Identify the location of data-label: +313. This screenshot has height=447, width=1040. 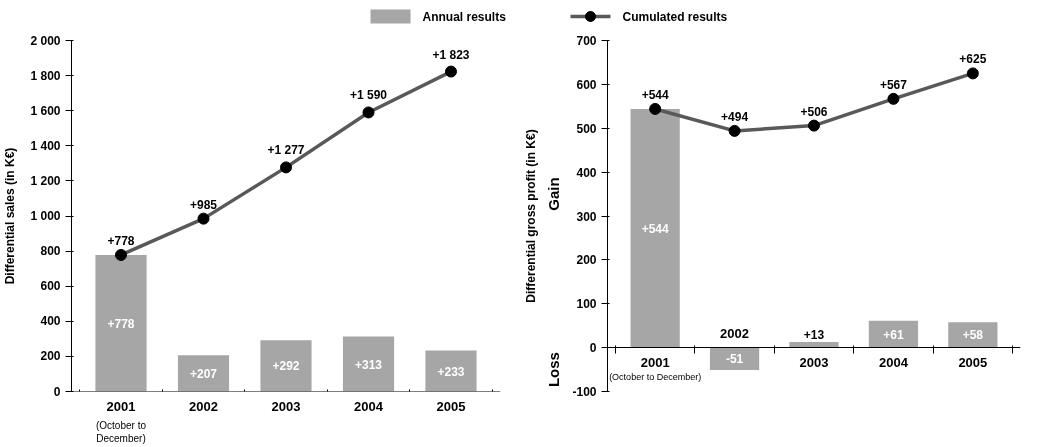
(368, 364).